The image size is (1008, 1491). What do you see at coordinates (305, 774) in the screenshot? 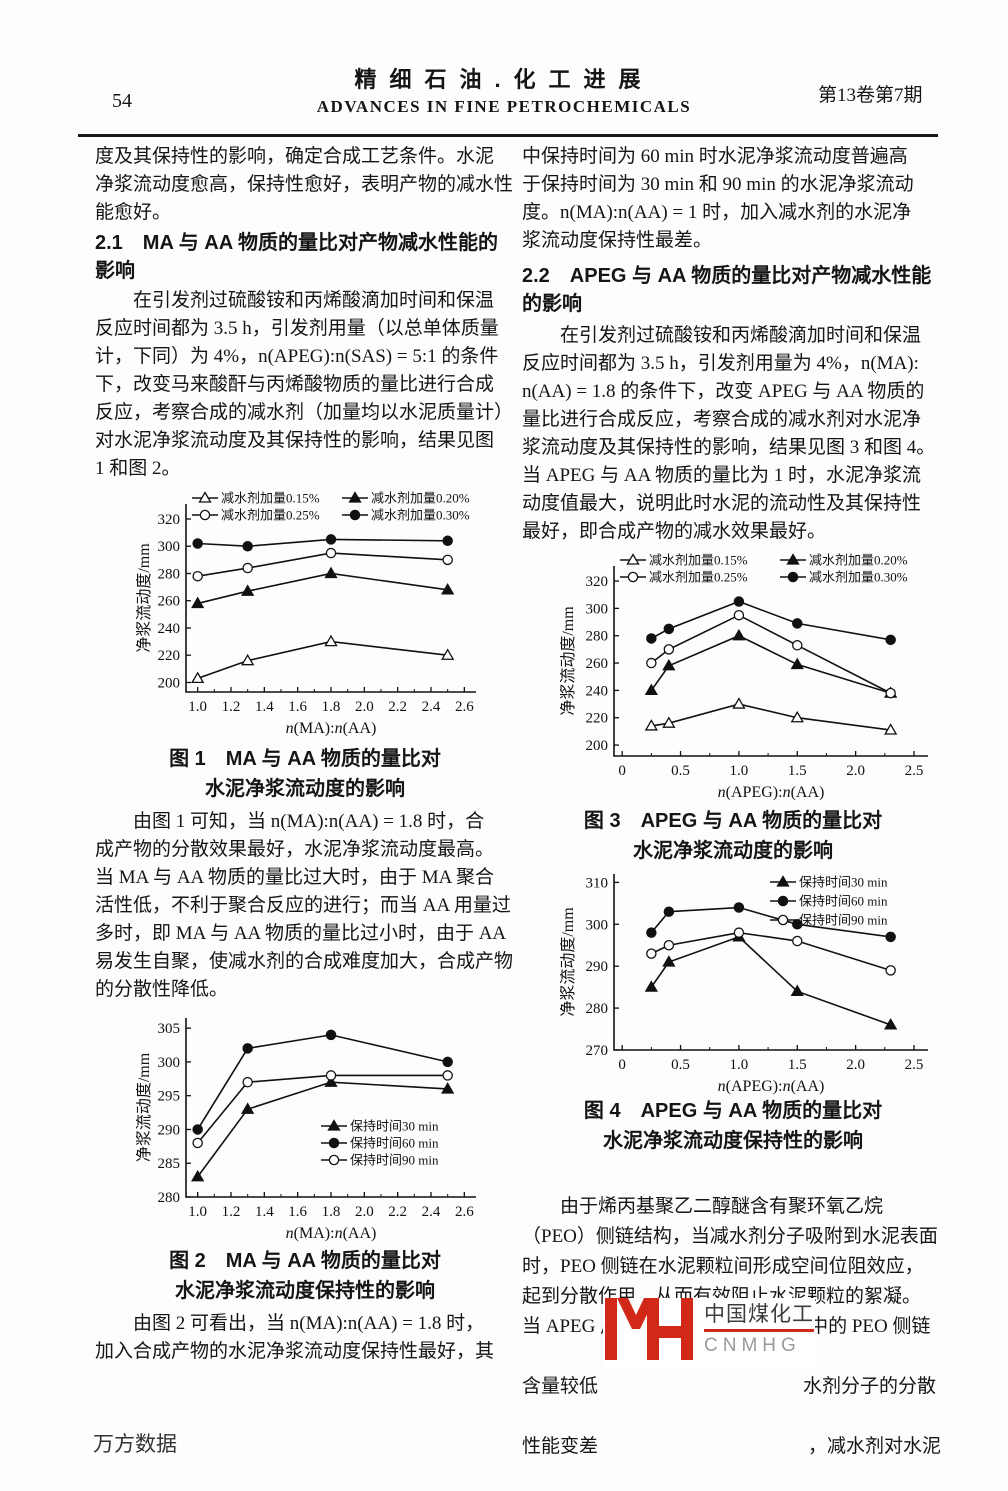
I see `figure1-caption: 图 1 MA 与 AA 物质的量比对 水泥净浆流动度的影响` at bounding box center [305, 774].